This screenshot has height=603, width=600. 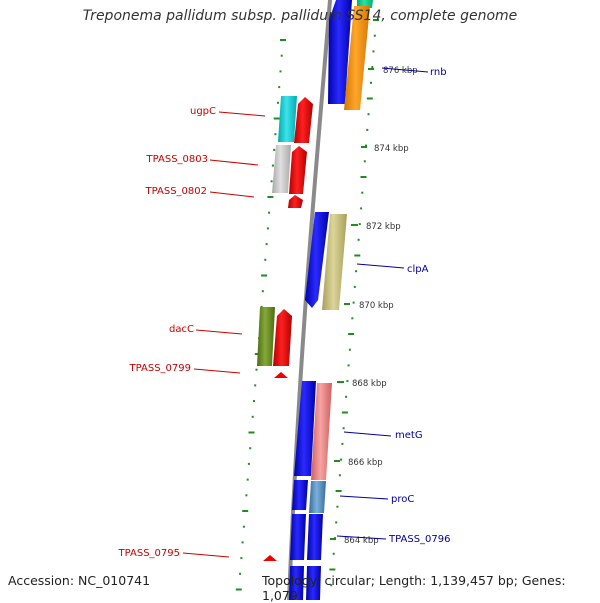 What do you see at coordinates (181, 329) in the screenshot?
I see `gene-label-dacC: dacC` at bounding box center [181, 329].